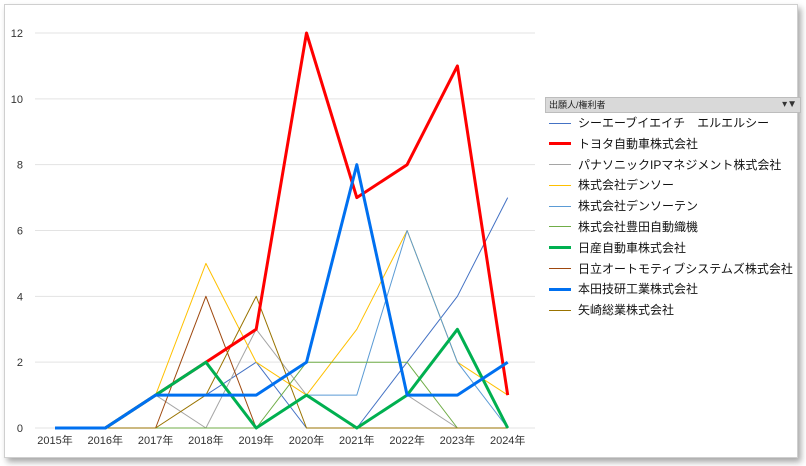  Describe the element at coordinates (20, 429) in the screenshot. I see `y-tick-label: 0` at that location.